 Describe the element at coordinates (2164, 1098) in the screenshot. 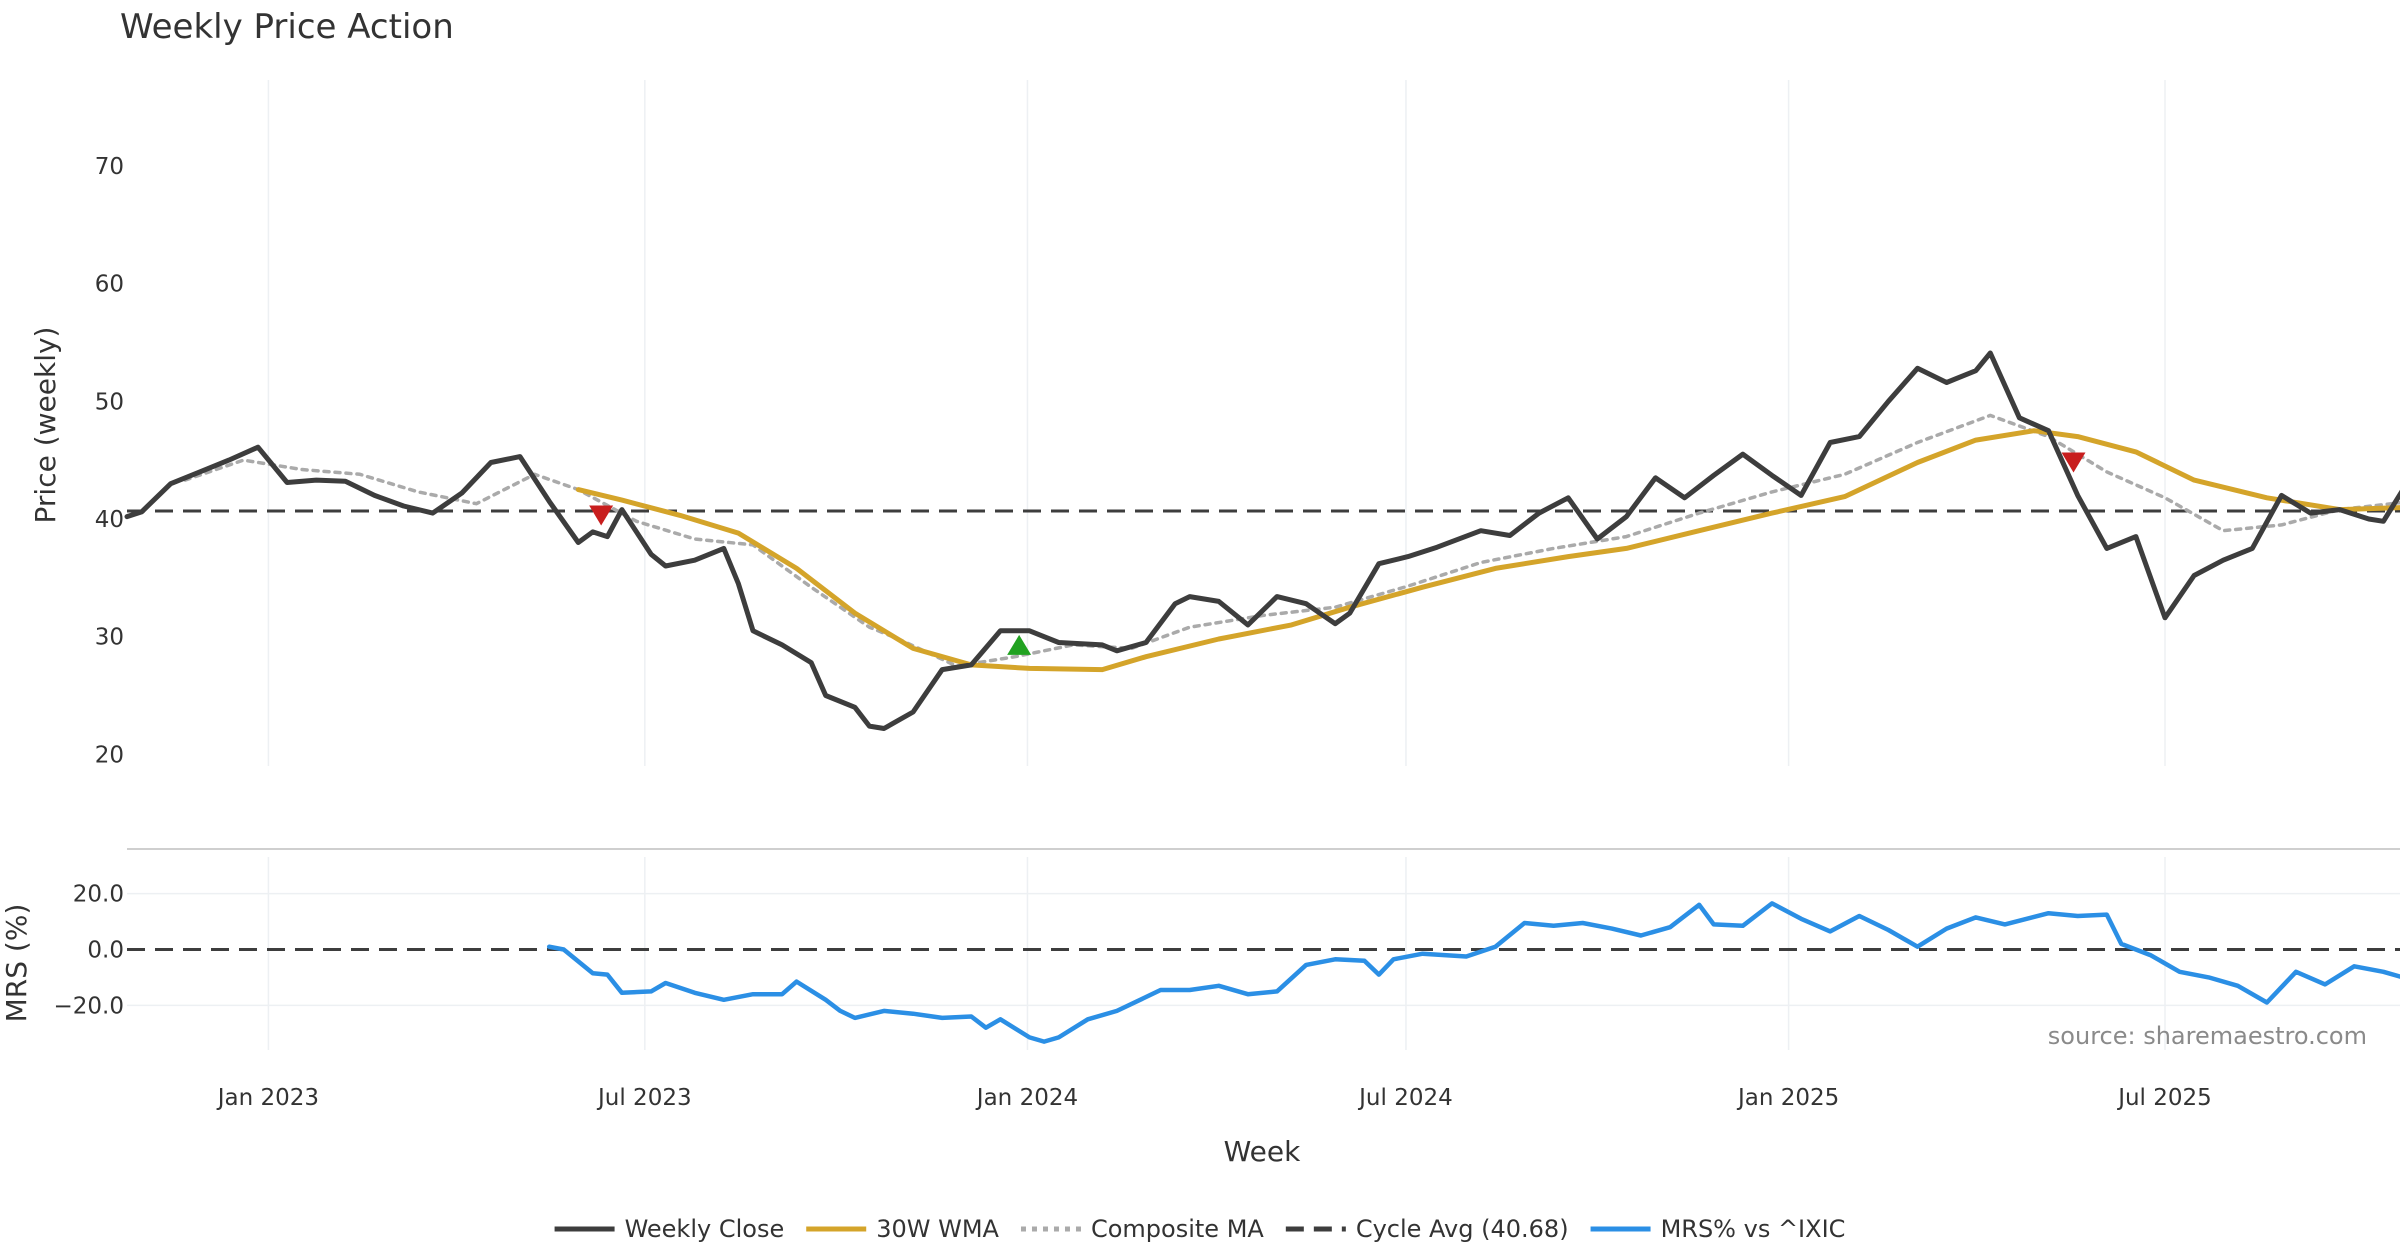

I see `x-tick-label: Jul 2025` at that location.